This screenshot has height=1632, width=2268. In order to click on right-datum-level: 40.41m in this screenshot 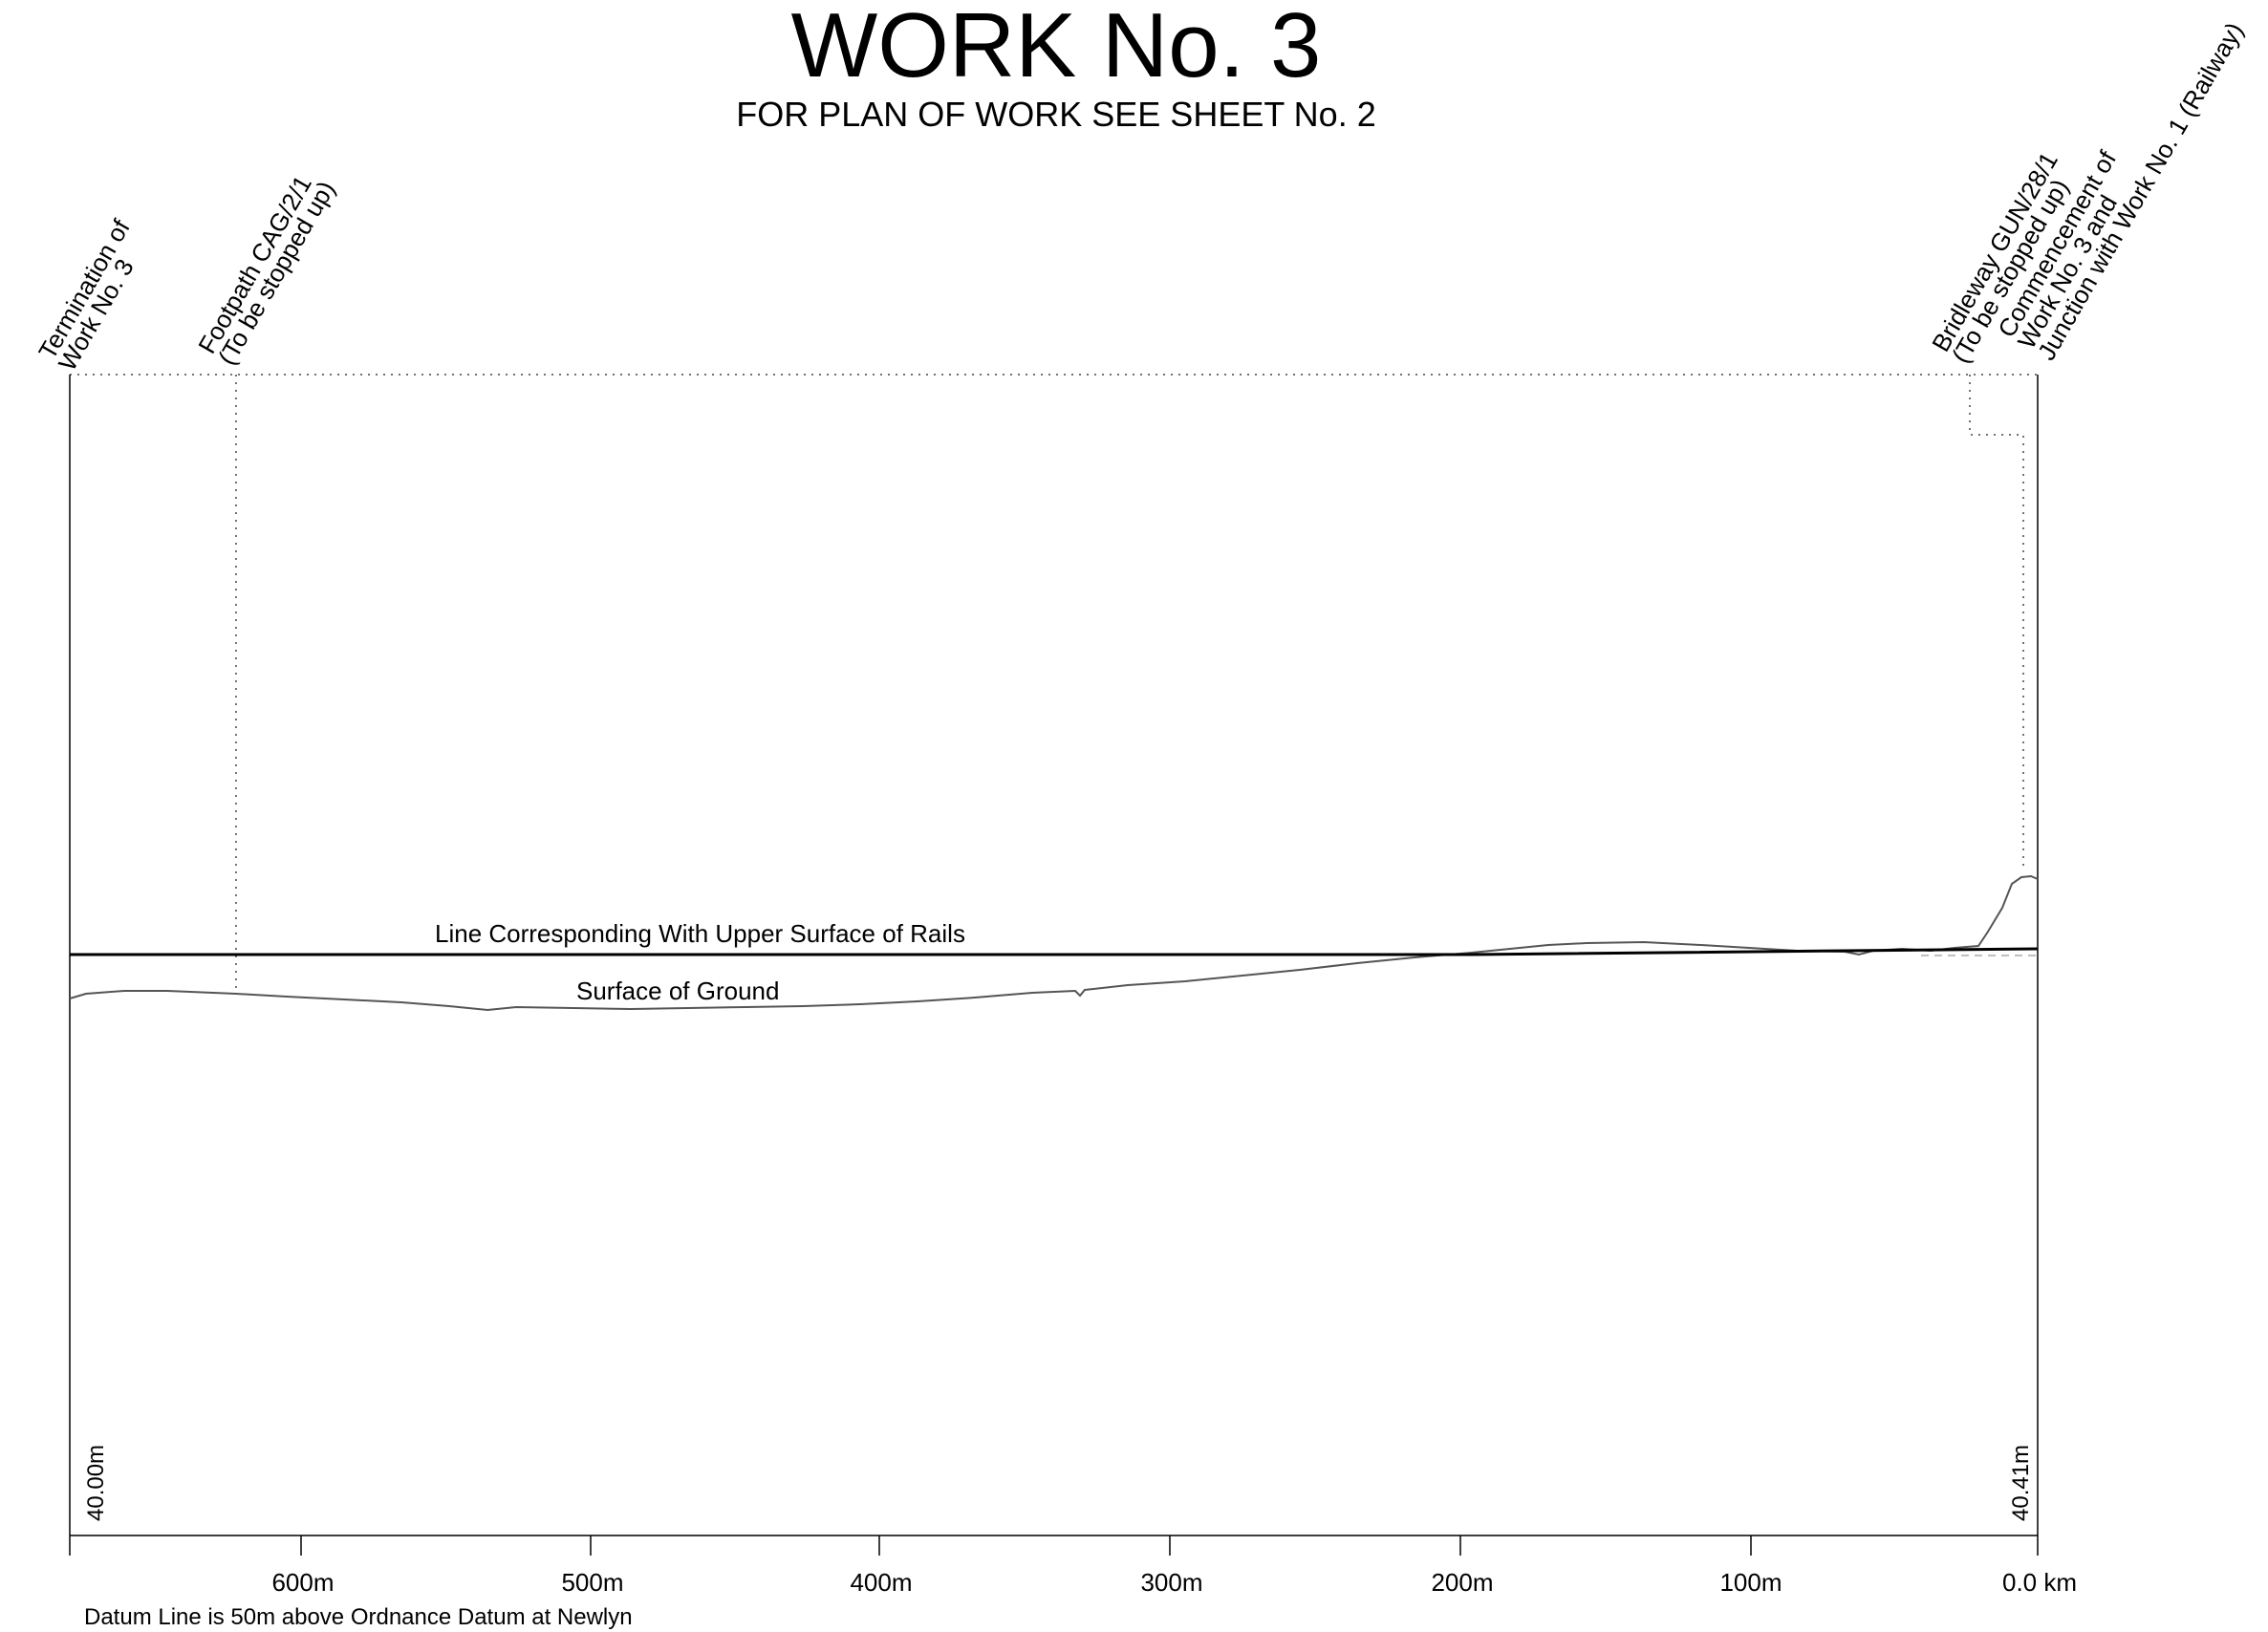, I will do `click(2021, 1483)`.